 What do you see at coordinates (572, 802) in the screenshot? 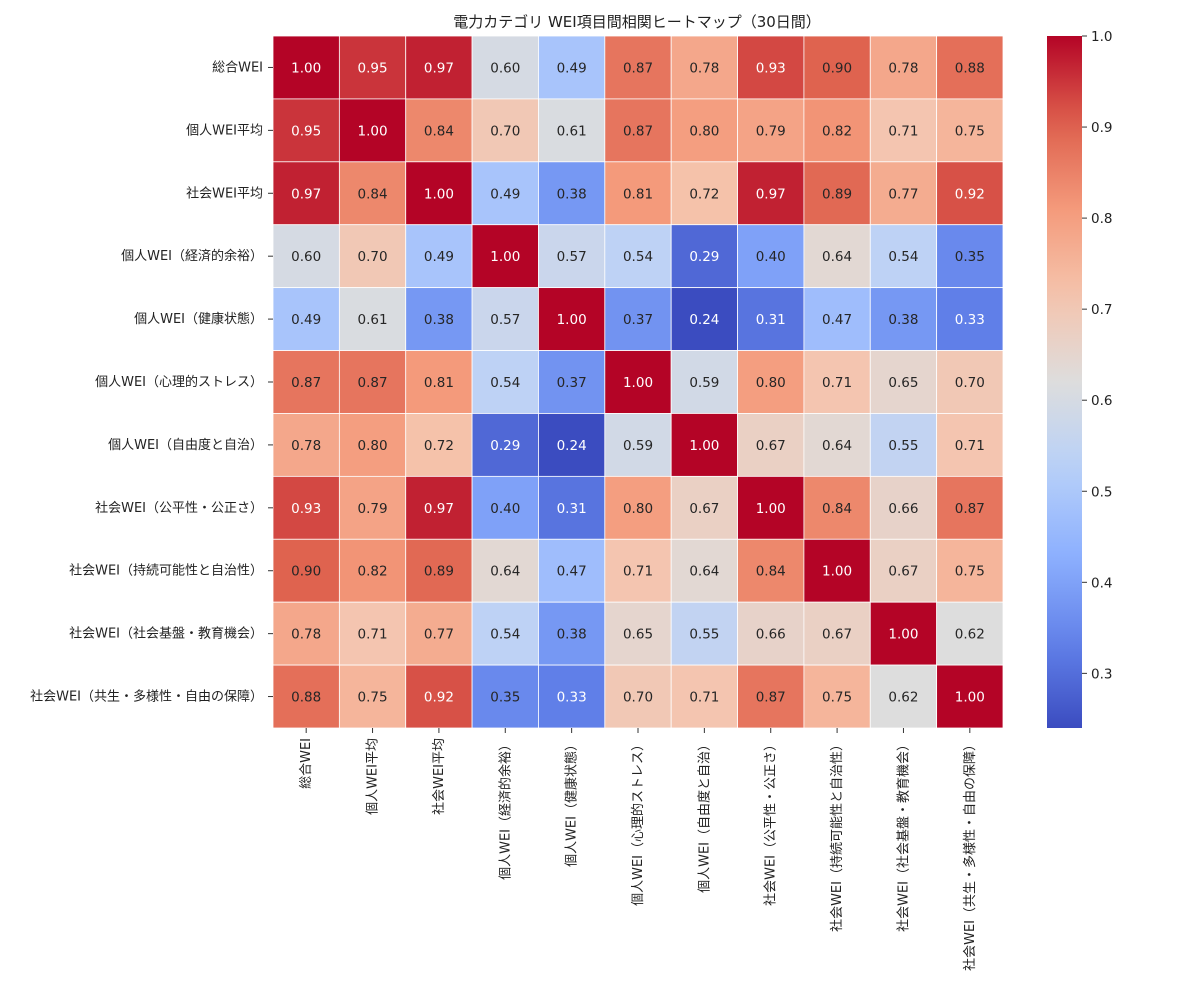
I see `x-tick-label: 個人WEI（健康状態）` at bounding box center [572, 802].